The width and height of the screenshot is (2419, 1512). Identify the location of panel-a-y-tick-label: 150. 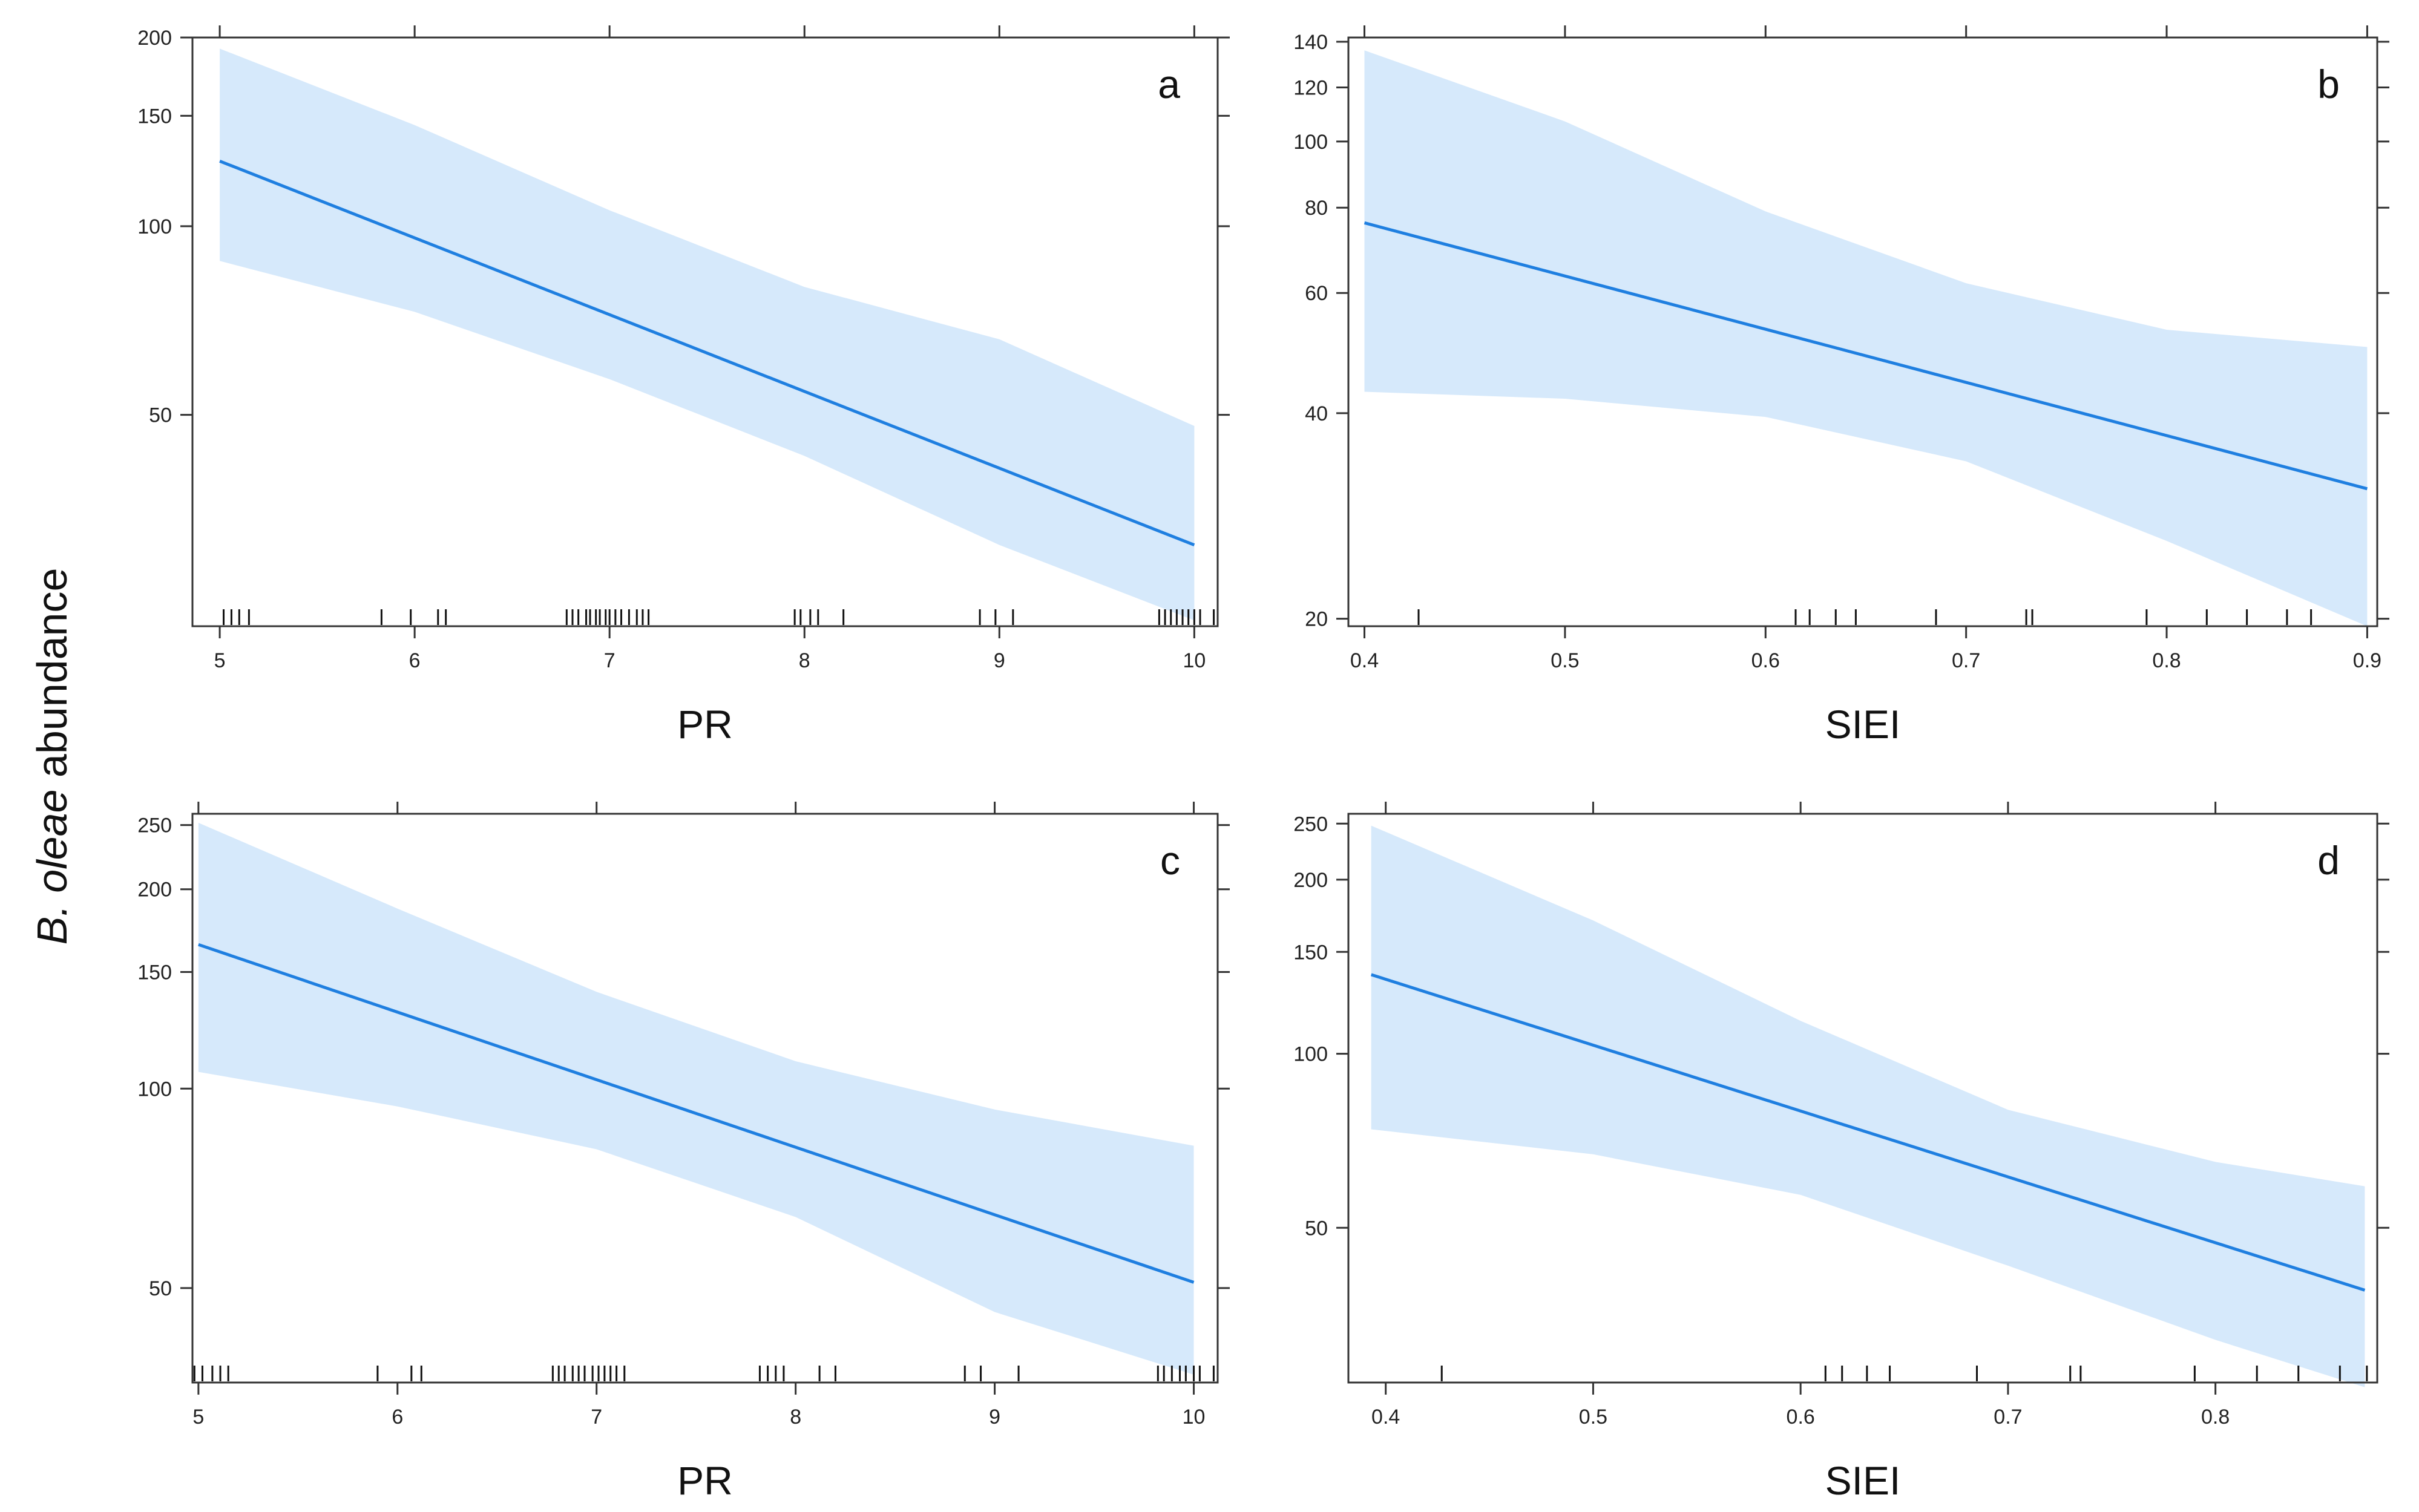
(154, 116).